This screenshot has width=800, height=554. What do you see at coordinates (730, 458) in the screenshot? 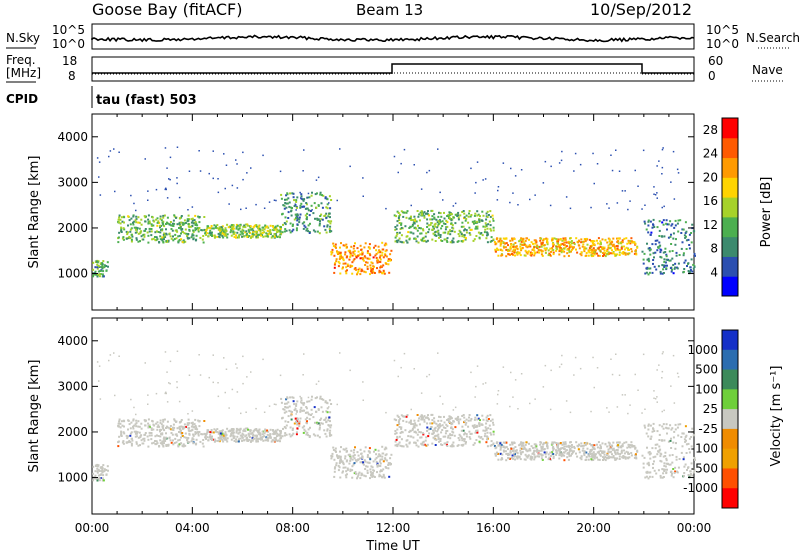
I see `velocity-colorbar-segment` at bounding box center [730, 458].